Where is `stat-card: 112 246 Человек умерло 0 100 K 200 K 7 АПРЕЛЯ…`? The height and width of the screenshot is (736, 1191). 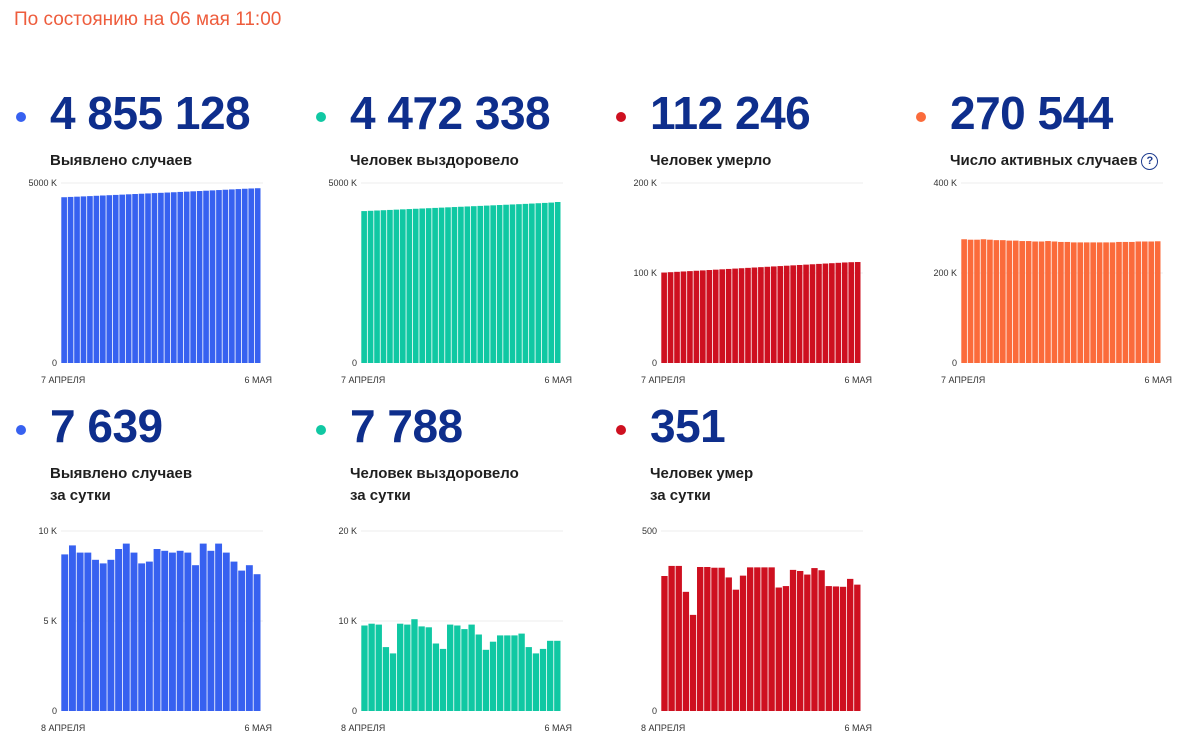 stat-card: 112 246 Человек умерло 0 100 K 200 K 7 АПРЕЛЯ… is located at coordinates (753, 245).